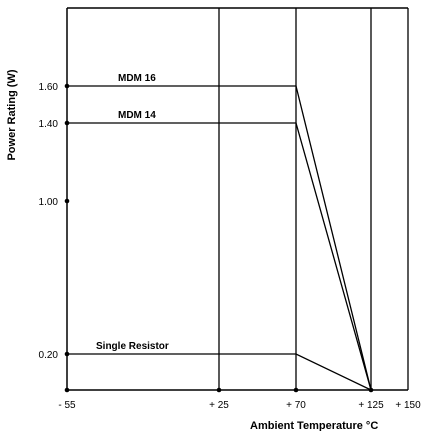  I want to click on x-axis-title: Ambient Temperature °C, so click(314, 425).